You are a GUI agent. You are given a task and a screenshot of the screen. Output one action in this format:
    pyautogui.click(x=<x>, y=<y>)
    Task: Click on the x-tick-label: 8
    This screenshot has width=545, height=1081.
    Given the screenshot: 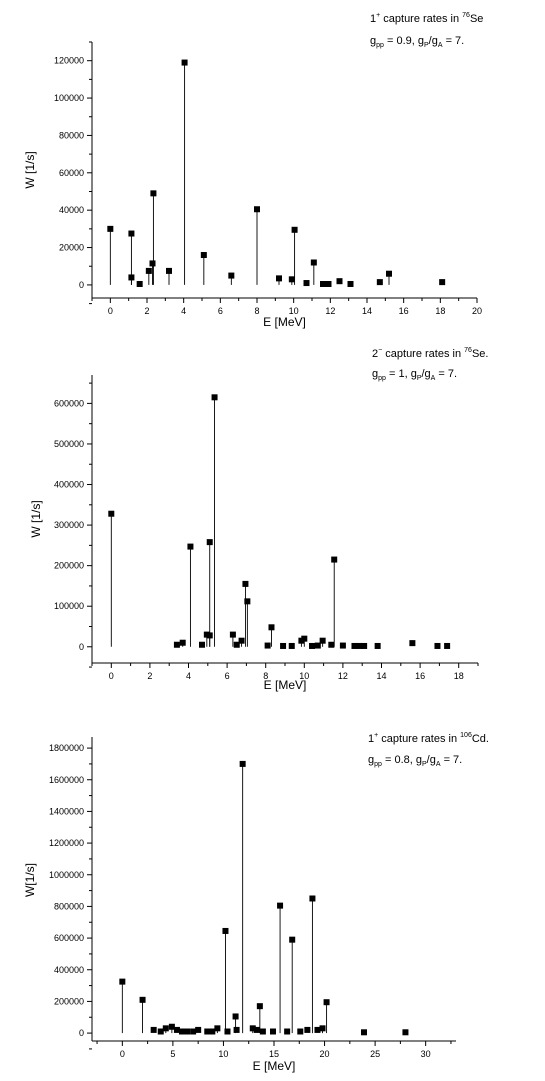 What is the action you would take?
    pyautogui.click(x=256, y=311)
    